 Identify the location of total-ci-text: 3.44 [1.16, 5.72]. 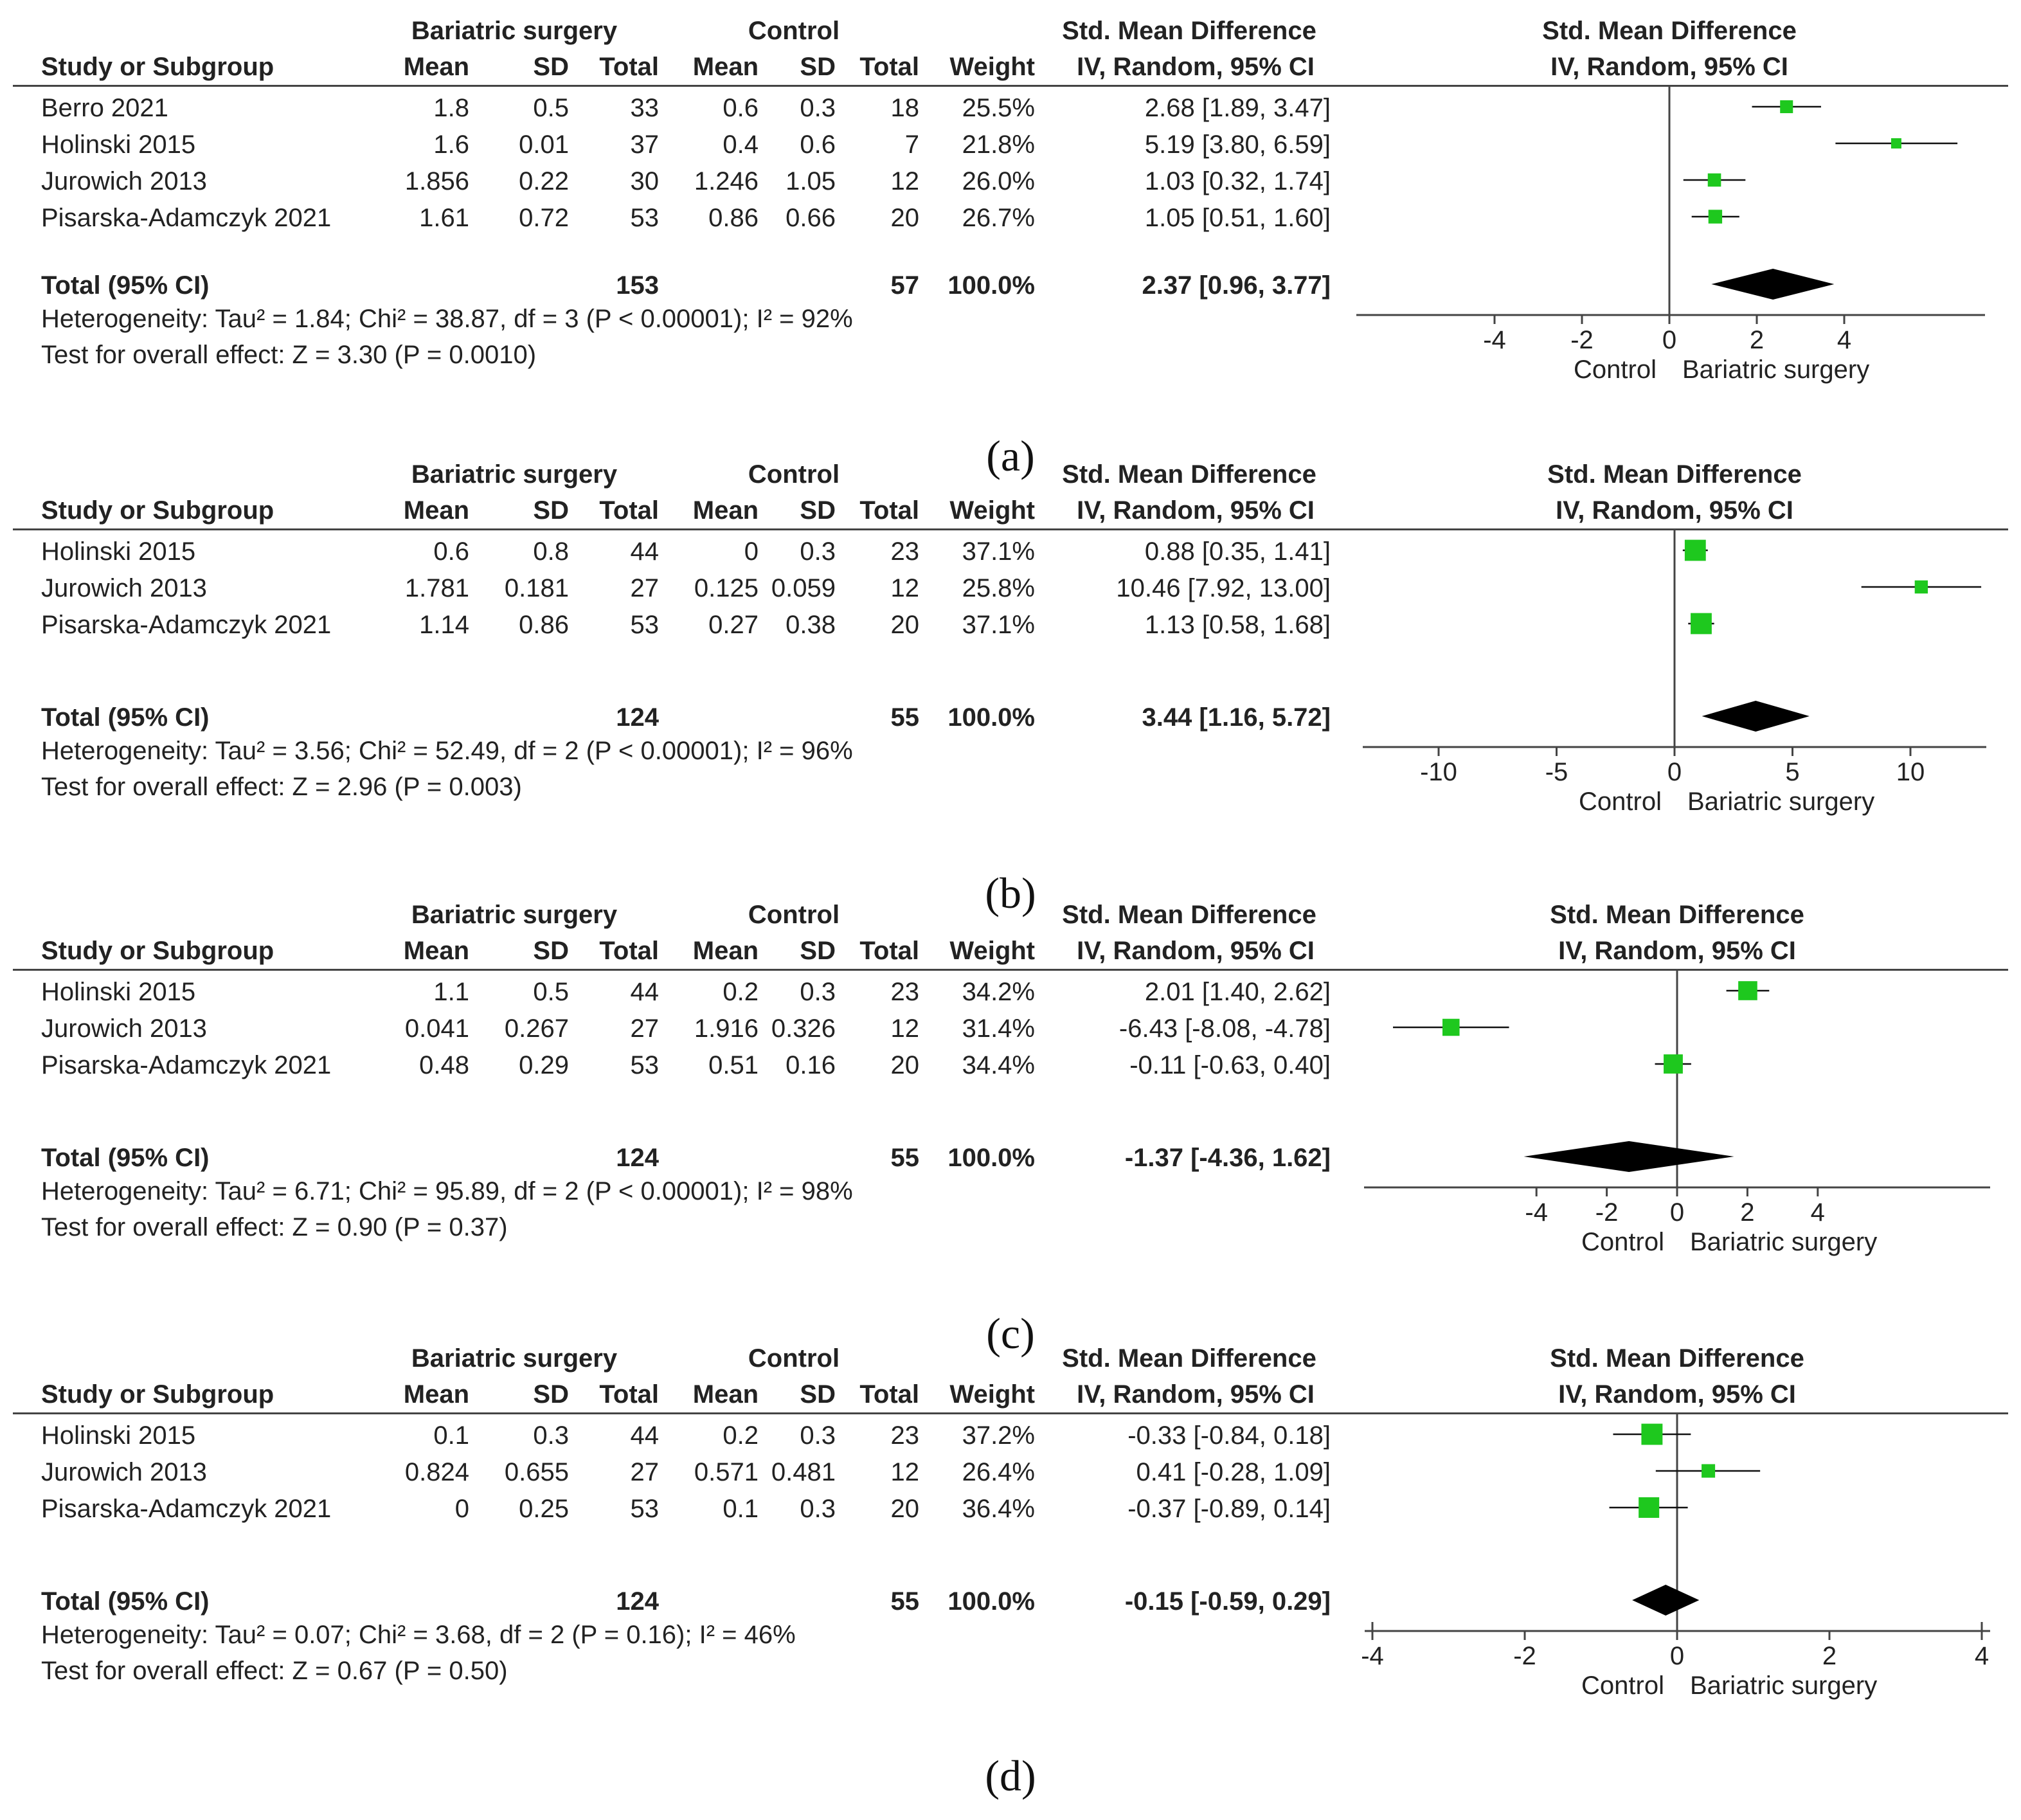
(1236, 717).